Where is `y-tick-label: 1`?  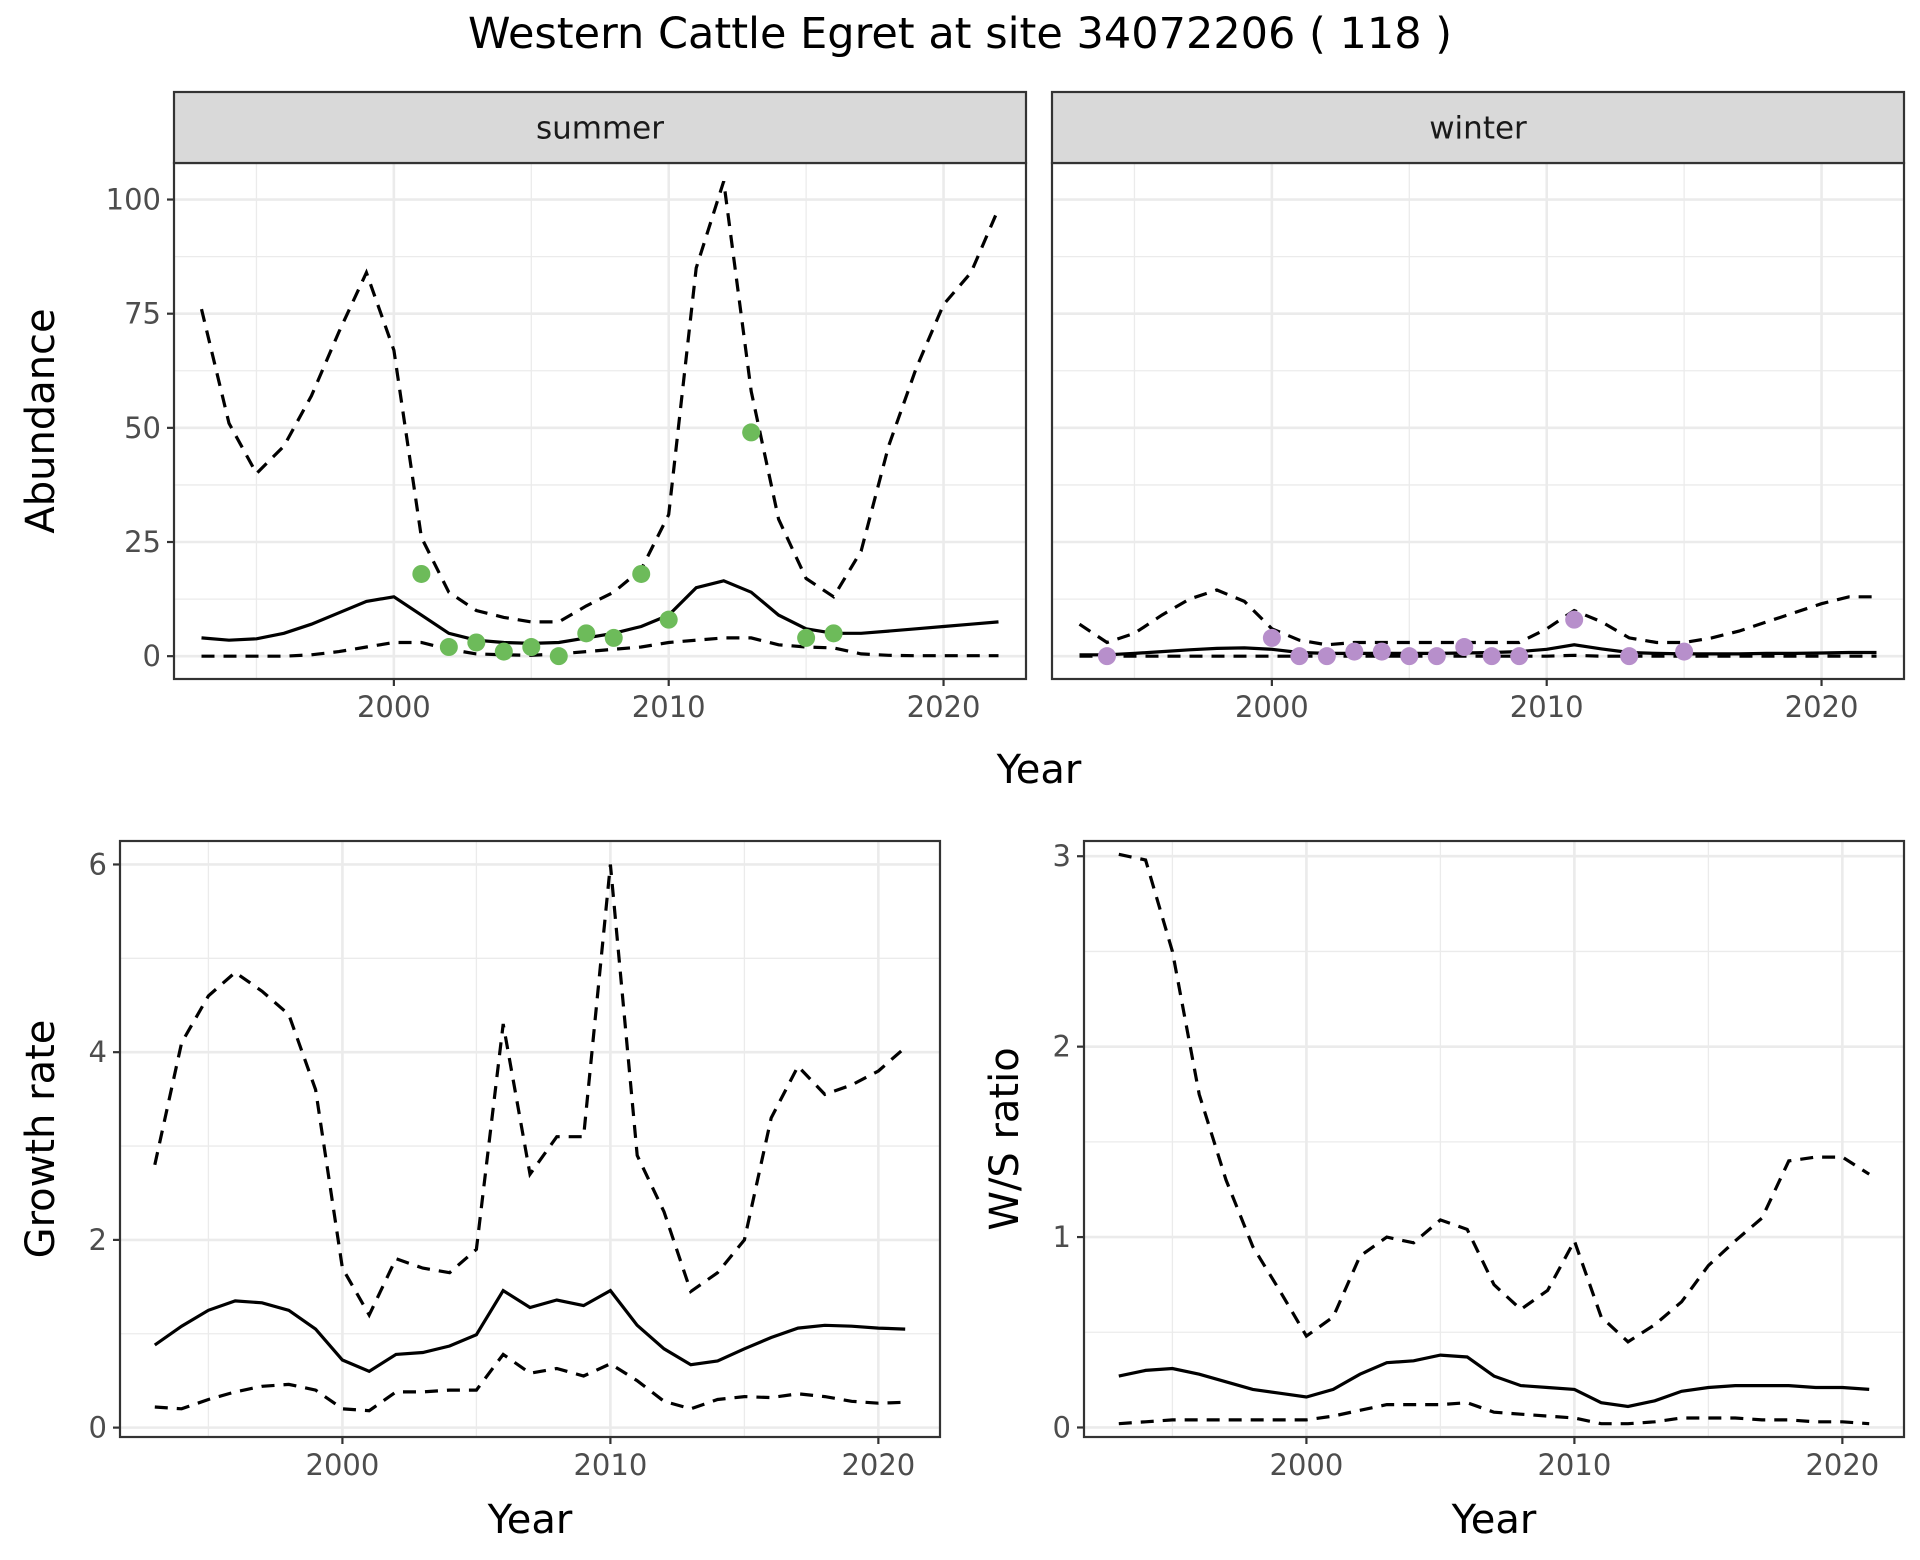
y-tick-label: 1 is located at coordinates (1062, 1237).